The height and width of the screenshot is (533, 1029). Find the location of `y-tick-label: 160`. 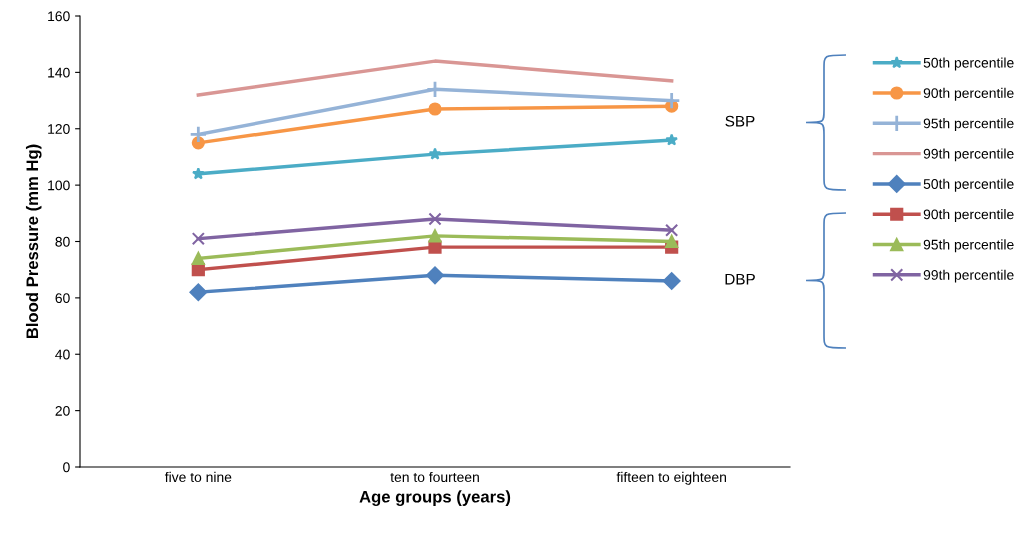

y-tick-label: 160 is located at coordinates (59, 16).